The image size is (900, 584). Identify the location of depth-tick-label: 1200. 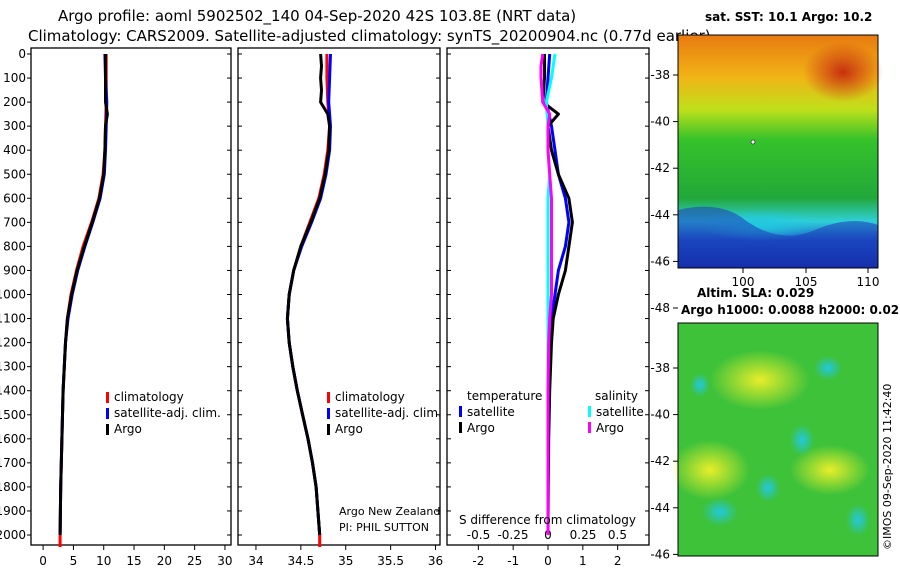
(13, 343).